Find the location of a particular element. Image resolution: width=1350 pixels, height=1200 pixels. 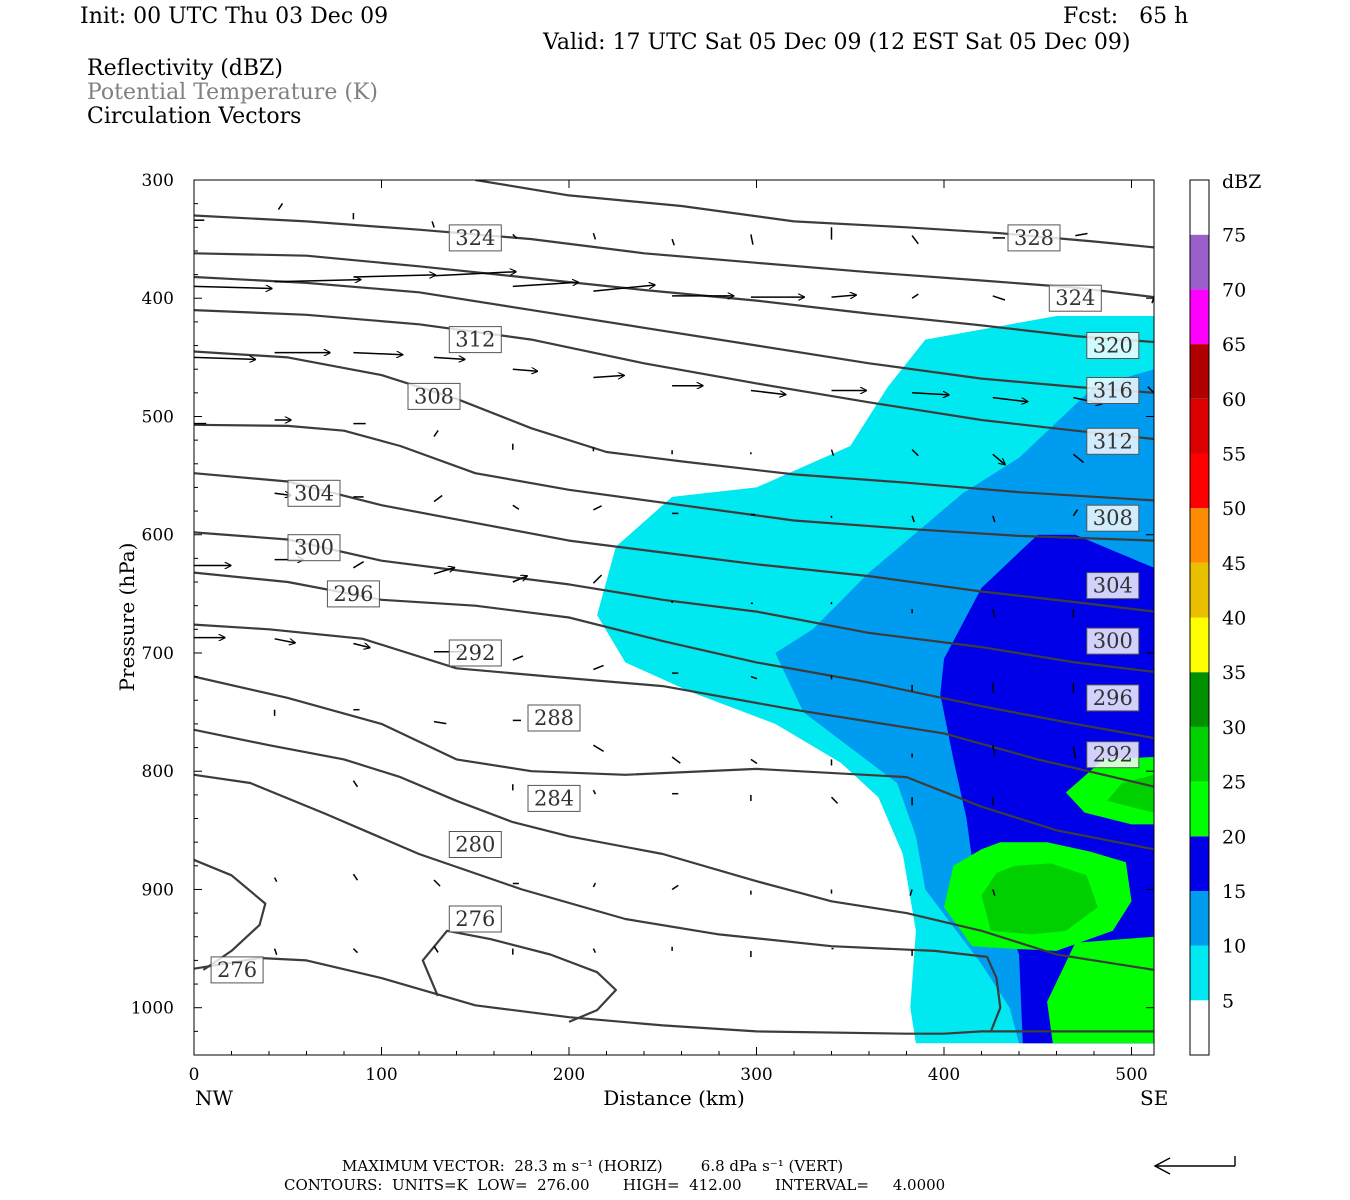

y-tick-label: 800 is located at coordinates (158, 772).